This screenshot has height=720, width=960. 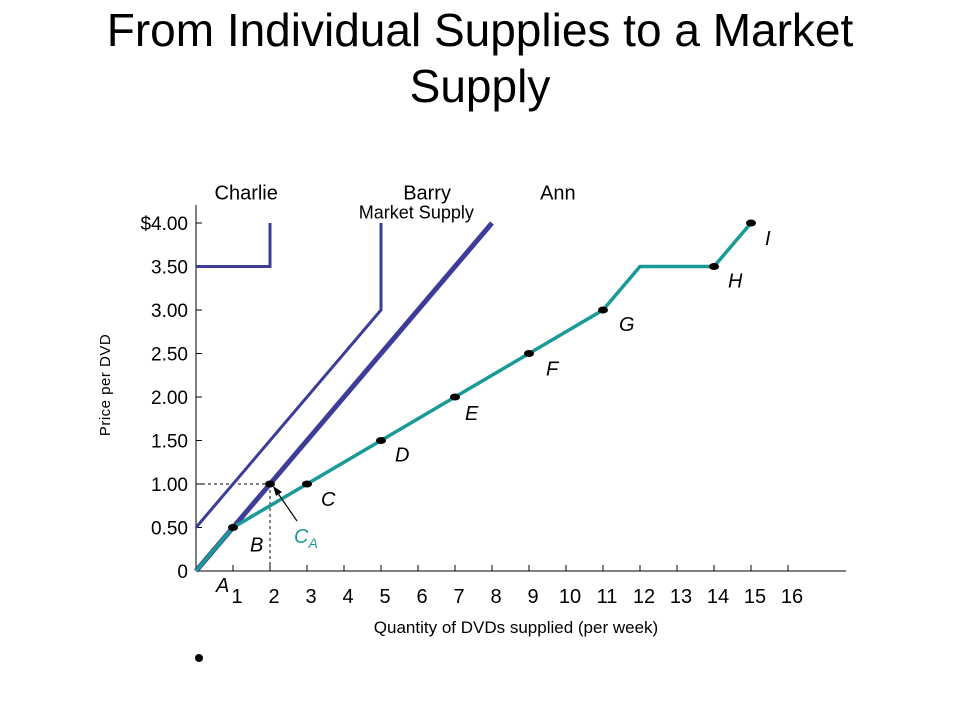 I want to click on point-label-b: B, so click(x=256, y=546).